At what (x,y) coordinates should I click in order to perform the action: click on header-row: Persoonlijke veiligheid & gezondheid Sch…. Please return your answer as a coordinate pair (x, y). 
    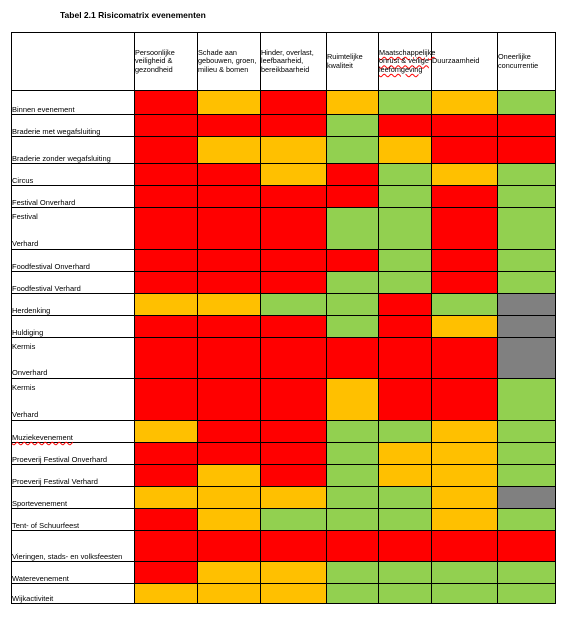
    Looking at the image, I should click on (283, 61).